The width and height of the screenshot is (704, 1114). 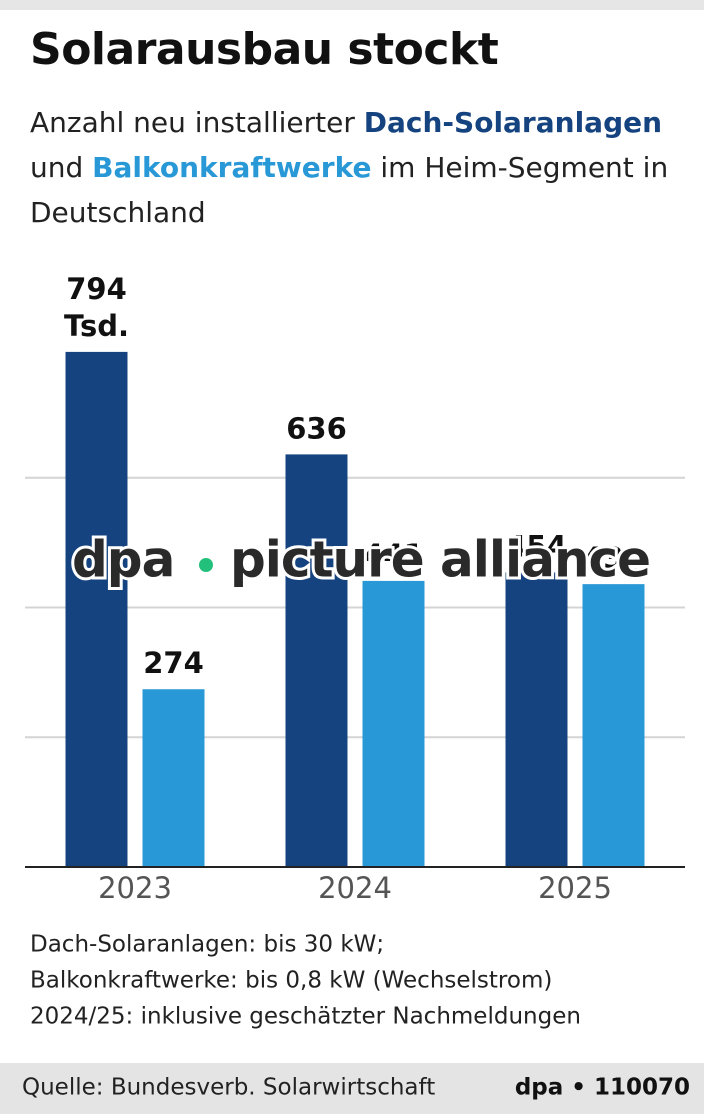 I want to click on watermark-dot, so click(x=206, y=565).